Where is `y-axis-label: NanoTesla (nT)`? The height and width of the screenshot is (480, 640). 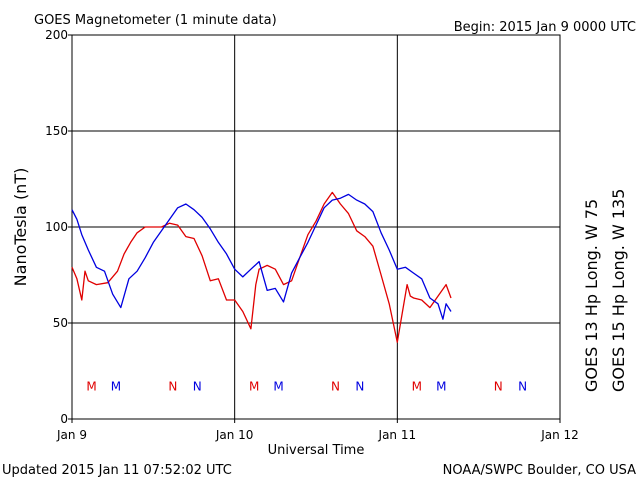
y-axis-label: NanoTesla (nT) is located at coordinates (20, 227).